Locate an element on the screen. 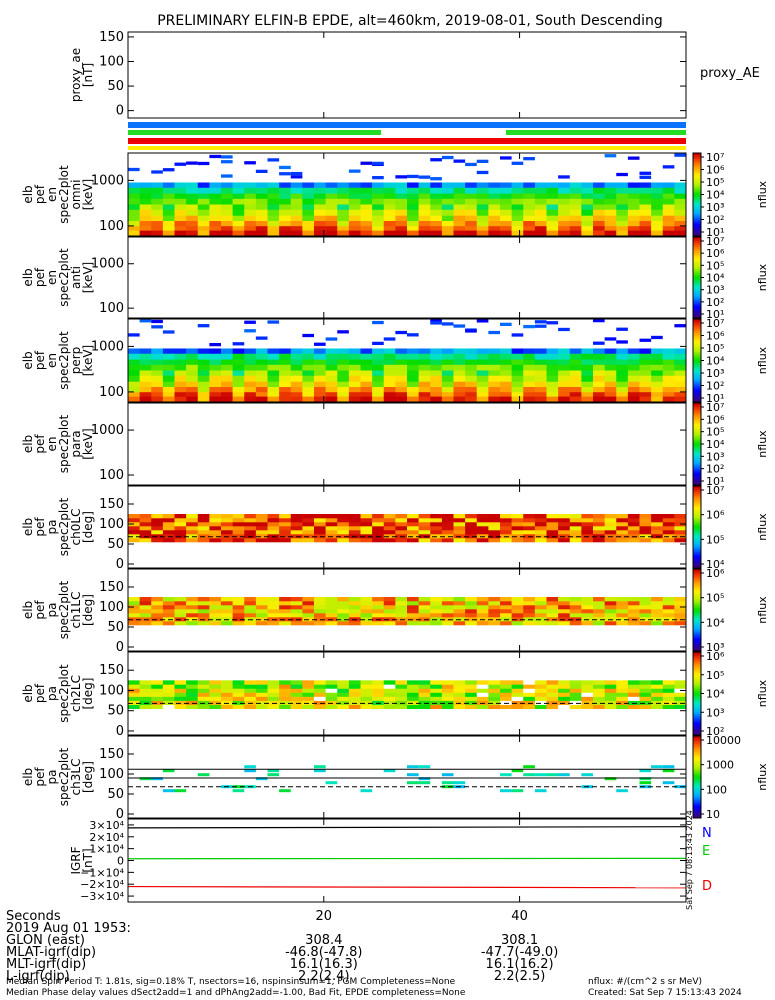  colorbar-tick-label: 10 is located at coordinates (713, 814).